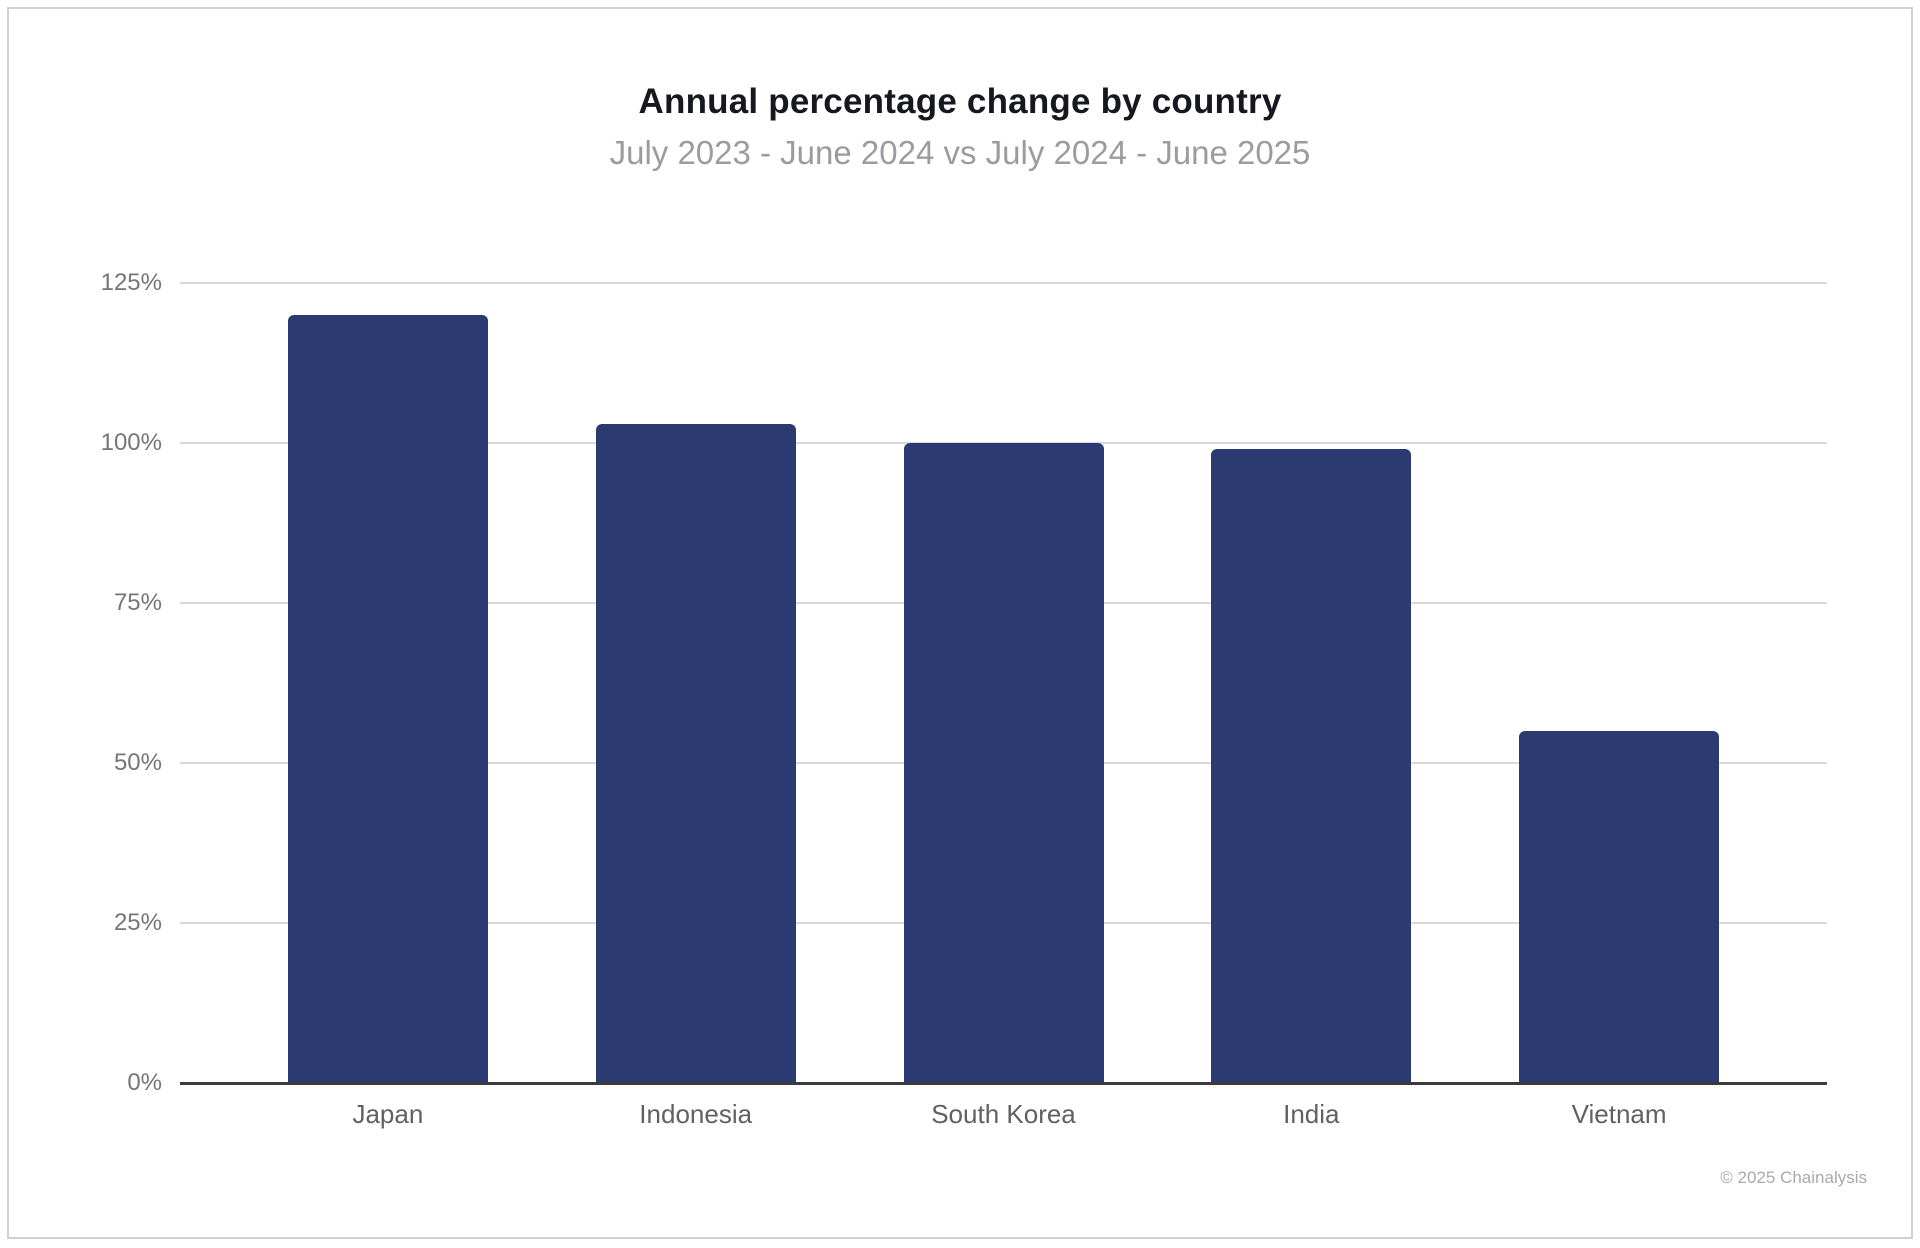 This screenshot has height=1248, width=1920. I want to click on x-axis-line, so click(1003, 1083).